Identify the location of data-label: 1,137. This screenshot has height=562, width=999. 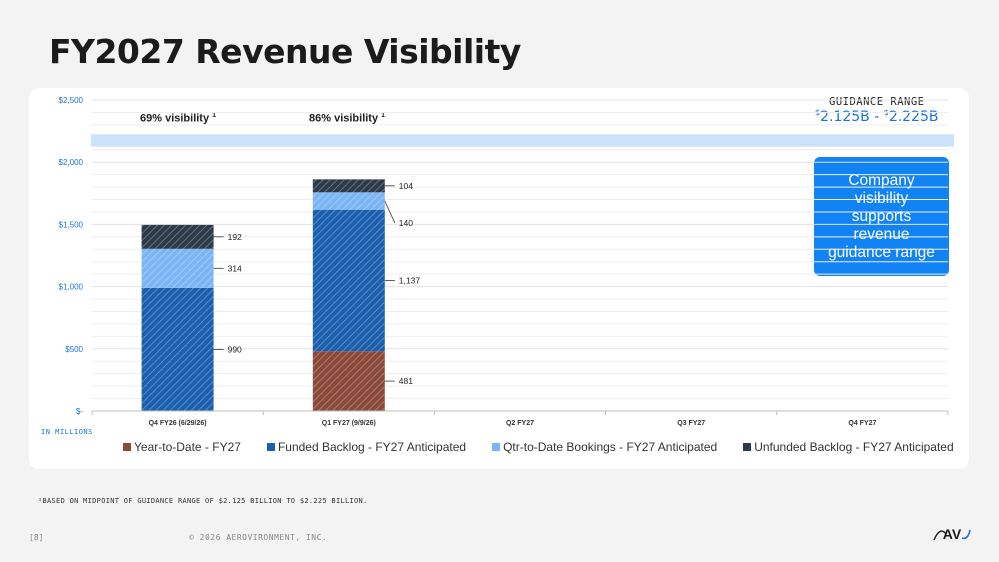
(410, 280).